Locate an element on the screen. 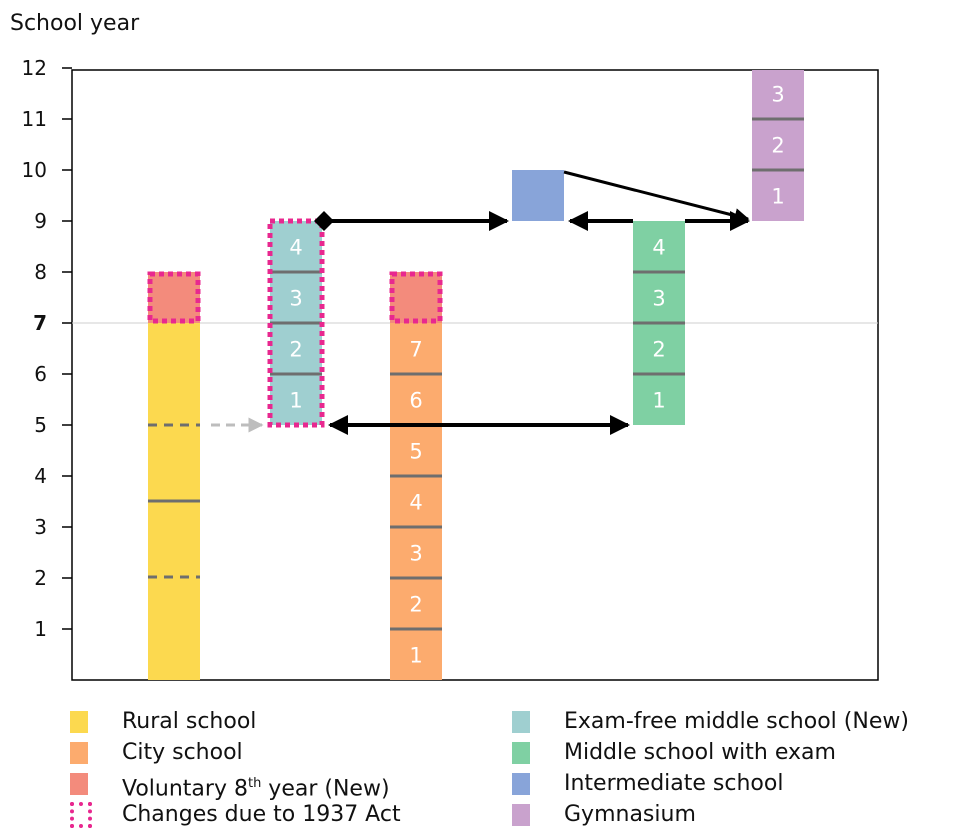  exam-free-changes-outline is located at coordinates (296, 323).